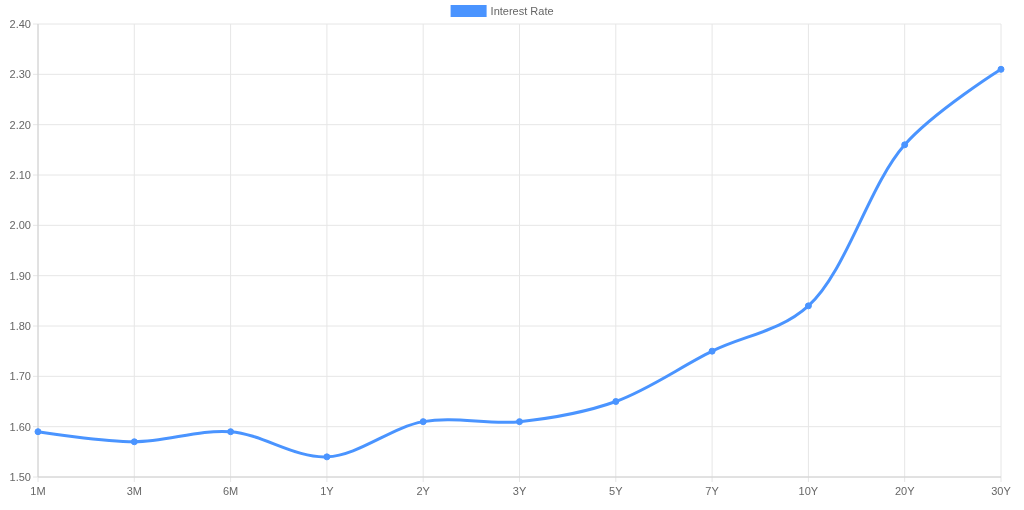 Image resolution: width=1024 pixels, height=510 pixels. I want to click on y-tick-label: 1.60, so click(20, 426).